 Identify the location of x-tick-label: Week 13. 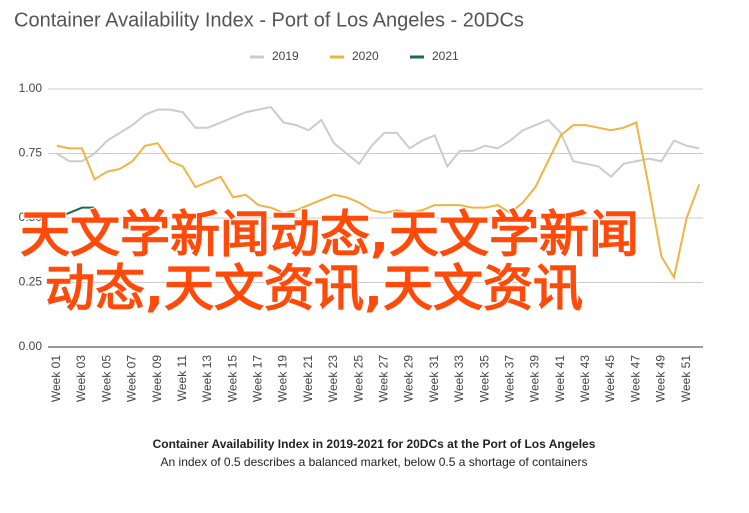
(207, 378).